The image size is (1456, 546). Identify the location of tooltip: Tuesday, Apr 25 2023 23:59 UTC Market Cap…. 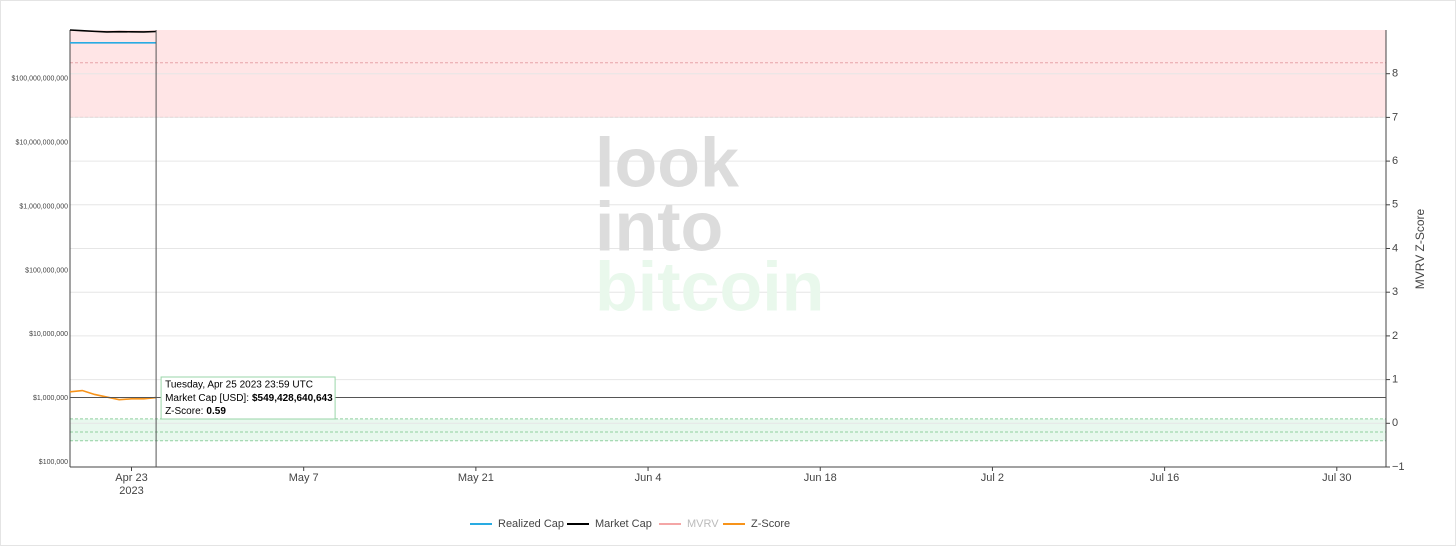
(248, 398).